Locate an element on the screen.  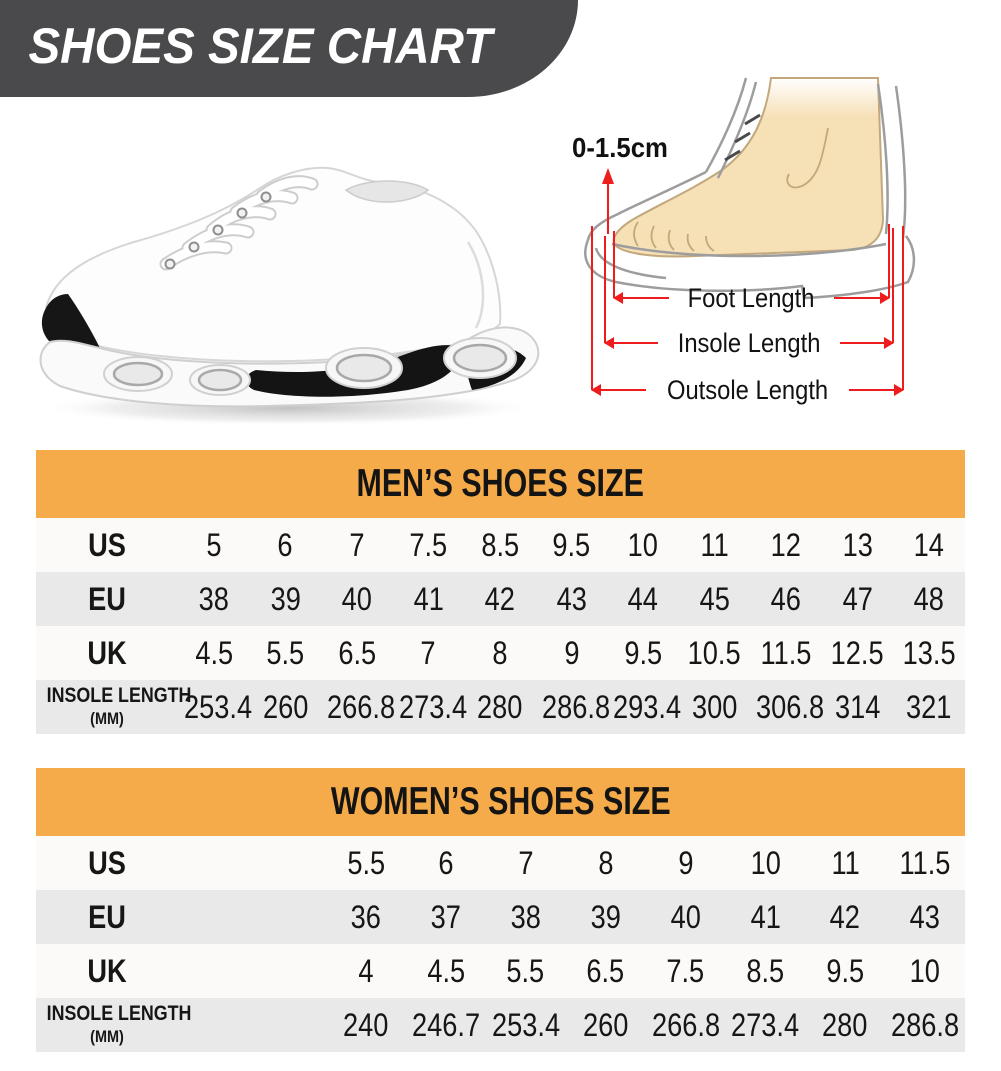
size-cell: 306.8 is located at coordinates (790, 706).